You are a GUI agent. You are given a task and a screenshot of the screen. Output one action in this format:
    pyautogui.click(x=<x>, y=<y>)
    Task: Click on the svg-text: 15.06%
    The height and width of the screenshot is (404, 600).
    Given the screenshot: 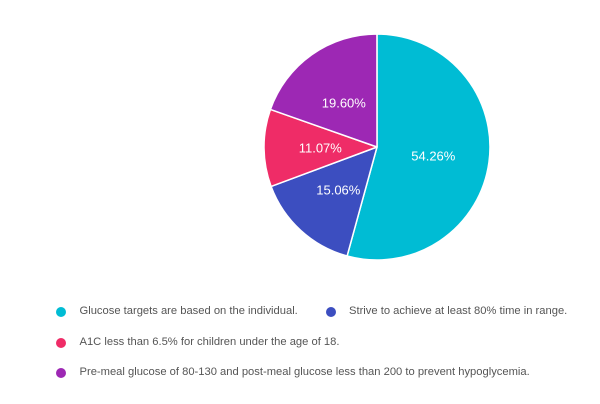 What is the action you would take?
    pyautogui.click(x=338, y=190)
    